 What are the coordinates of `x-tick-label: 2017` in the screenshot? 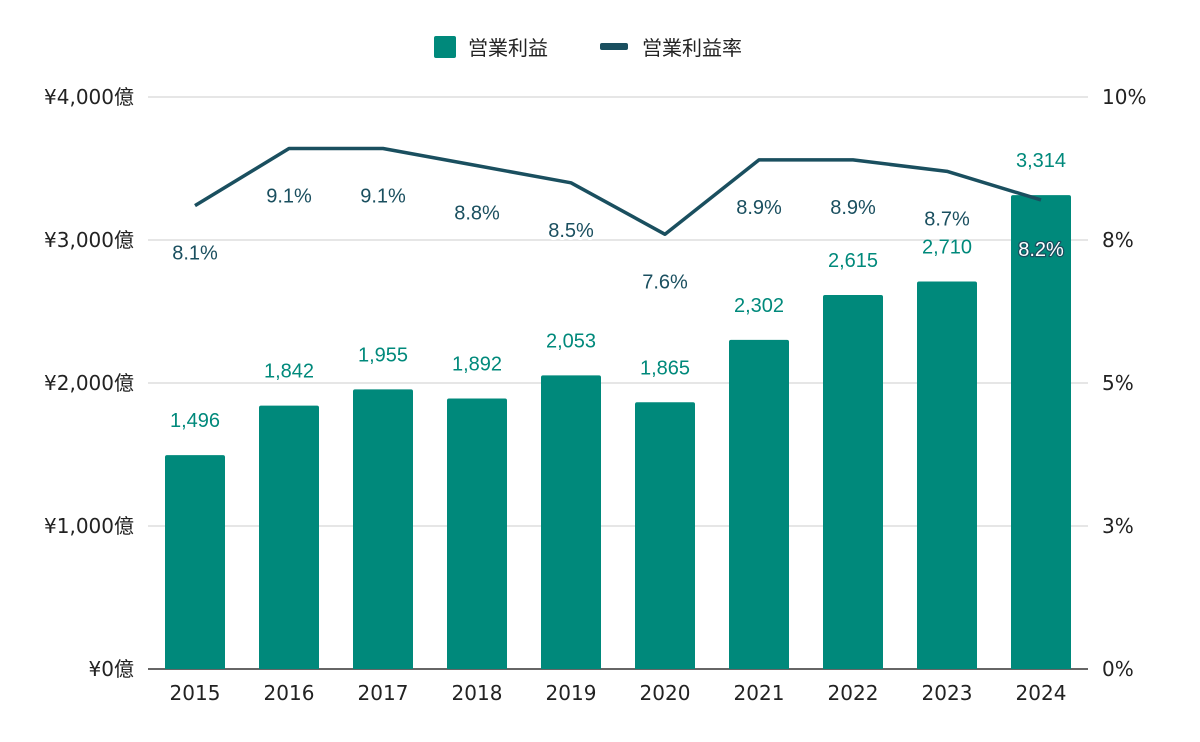 It's located at (383, 693).